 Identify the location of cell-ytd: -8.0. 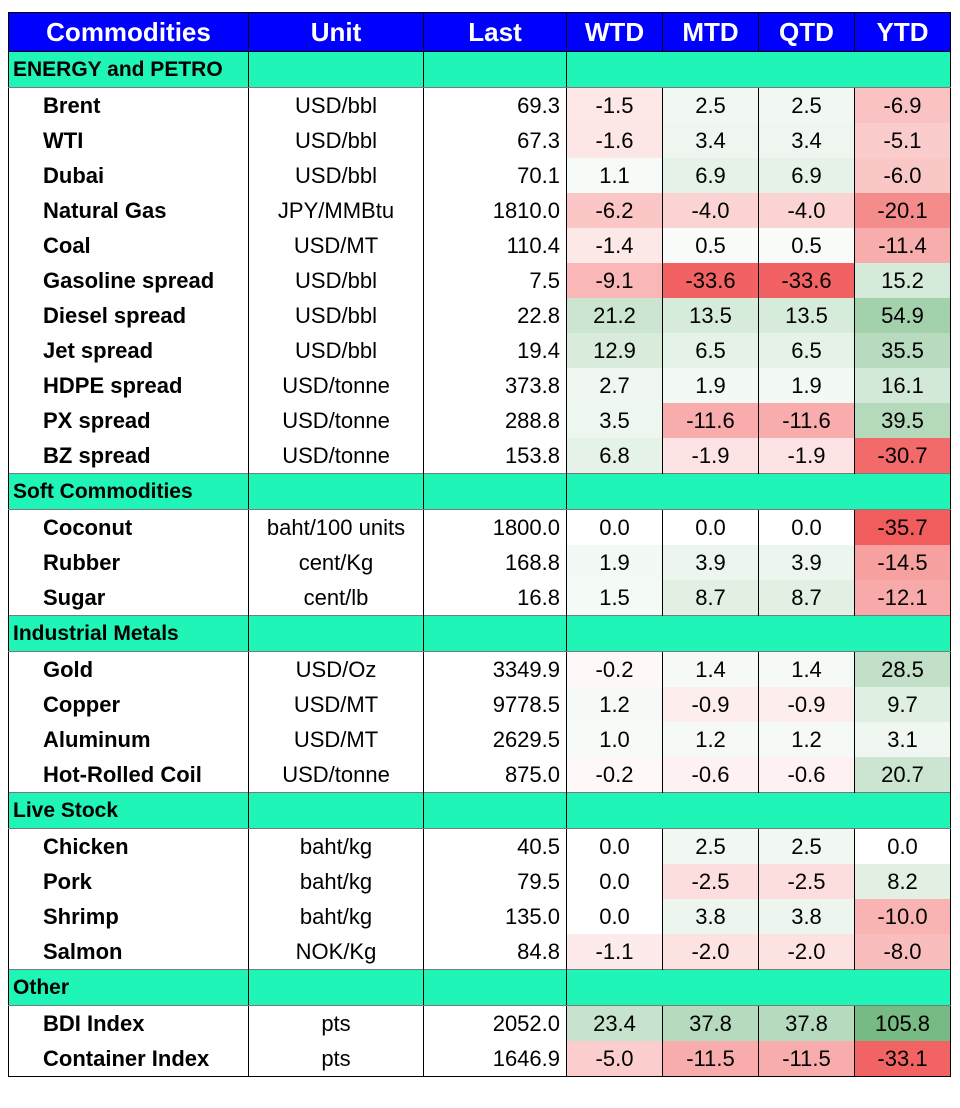
(902, 952).